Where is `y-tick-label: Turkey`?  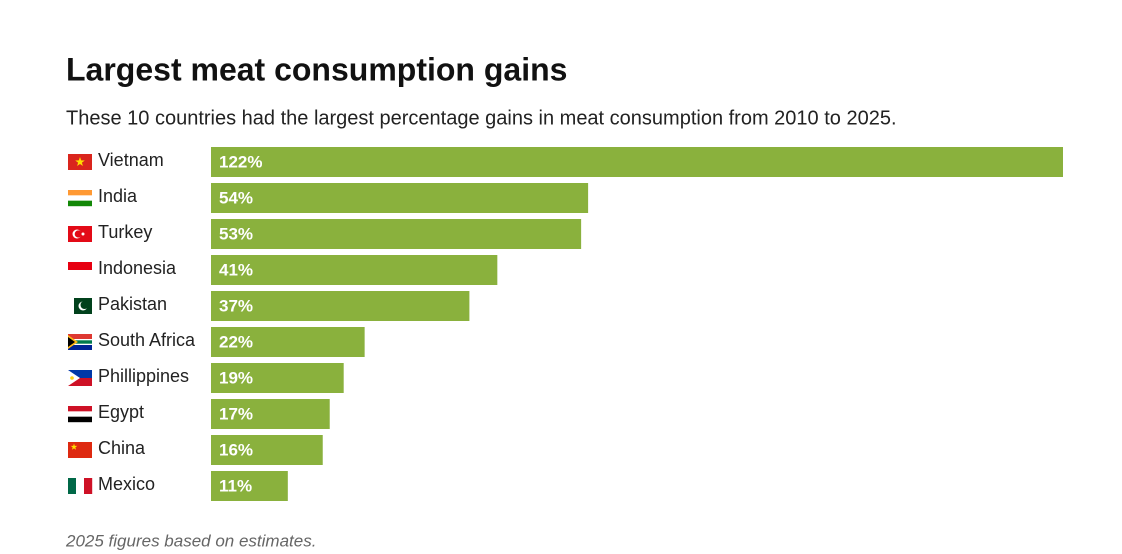
y-tick-label: Turkey is located at coordinates (125, 232).